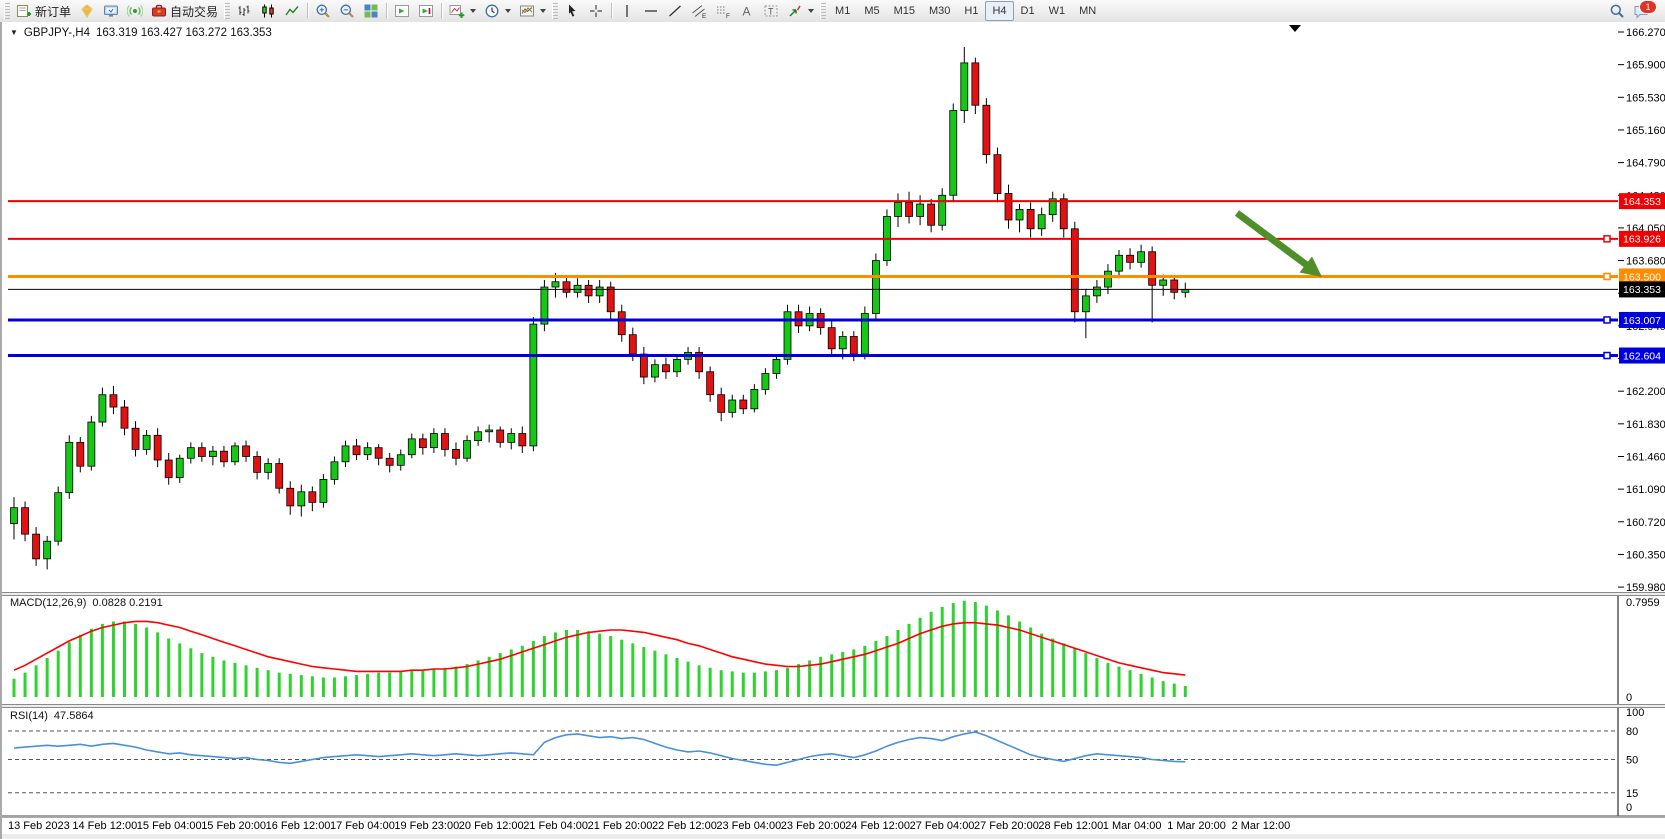 This screenshot has width=1665, height=839. I want to click on main-toolbar: 新订单 自动交易, so click(832, 11).